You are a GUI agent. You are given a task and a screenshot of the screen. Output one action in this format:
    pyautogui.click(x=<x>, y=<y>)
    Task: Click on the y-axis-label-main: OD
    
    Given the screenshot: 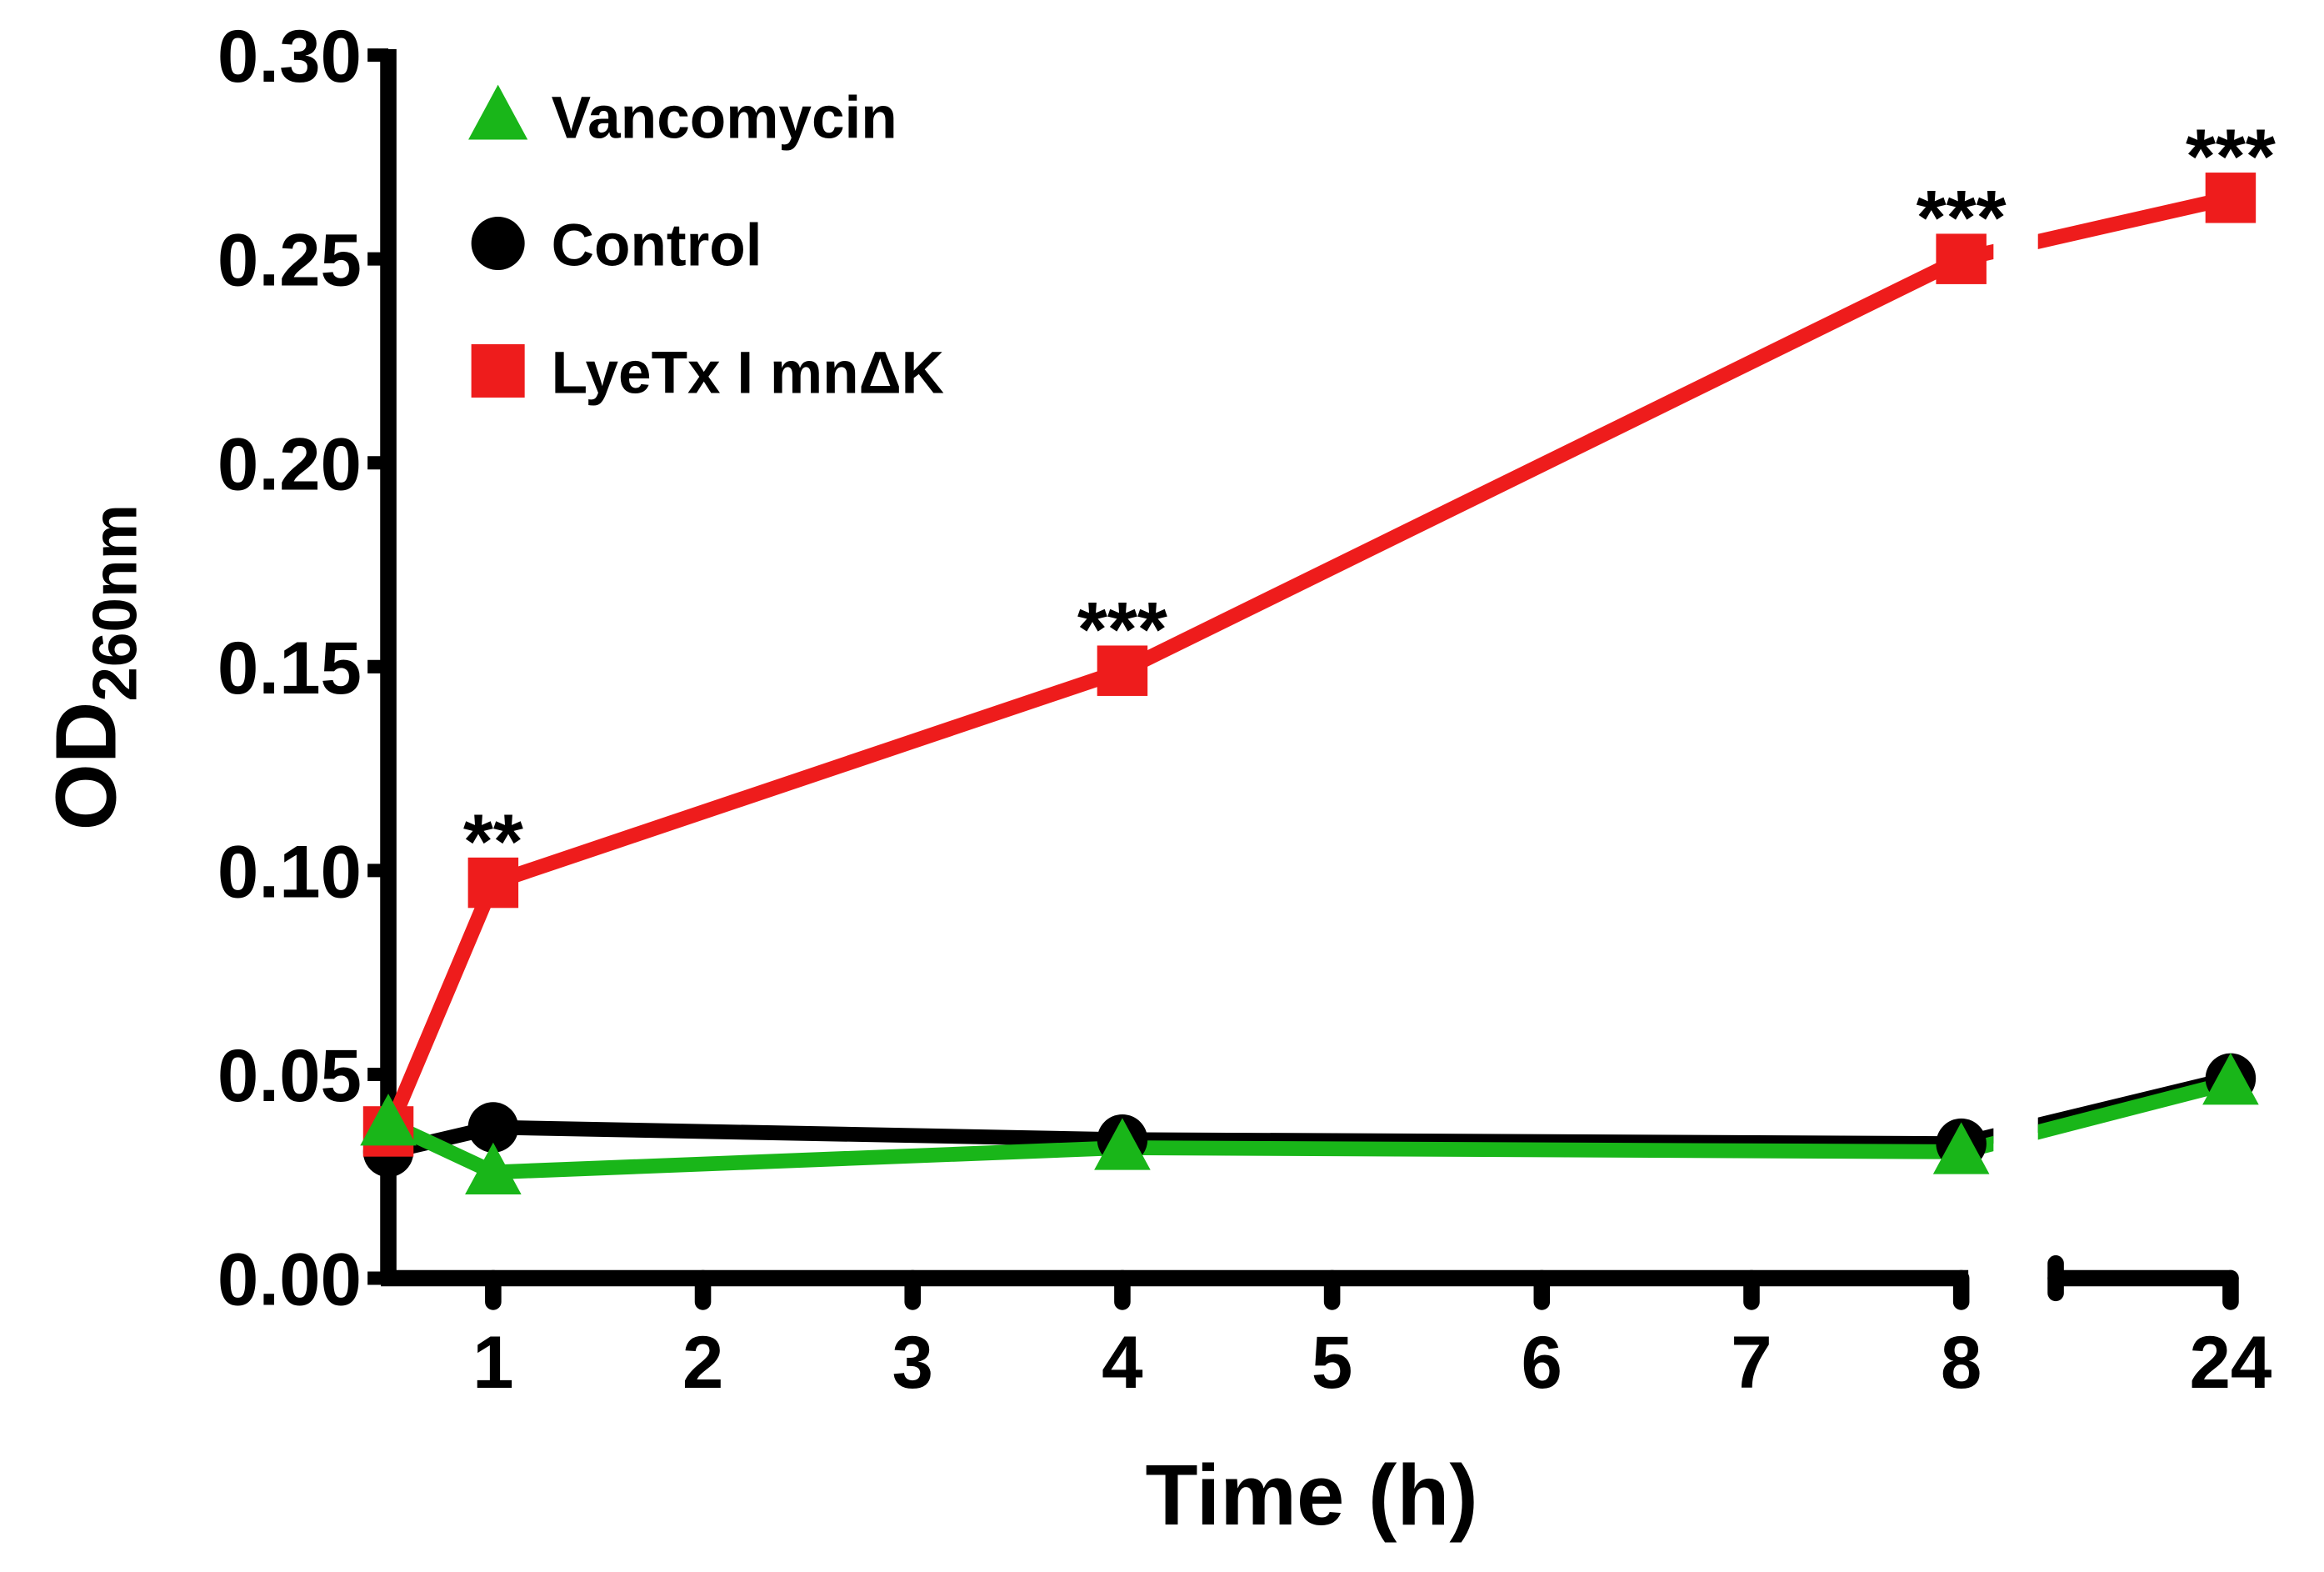 What is the action you would take?
    pyautogui.click(x=86, y=766)
    